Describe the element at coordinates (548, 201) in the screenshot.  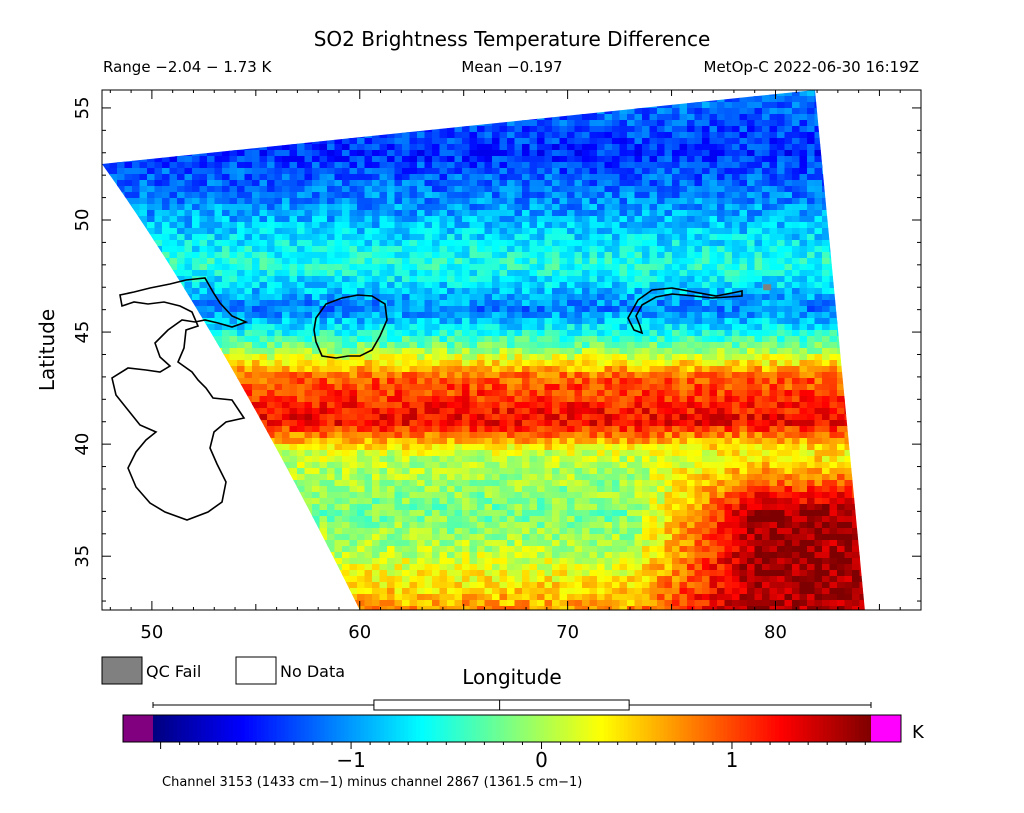
I see `data-pixel-2039` at that location.